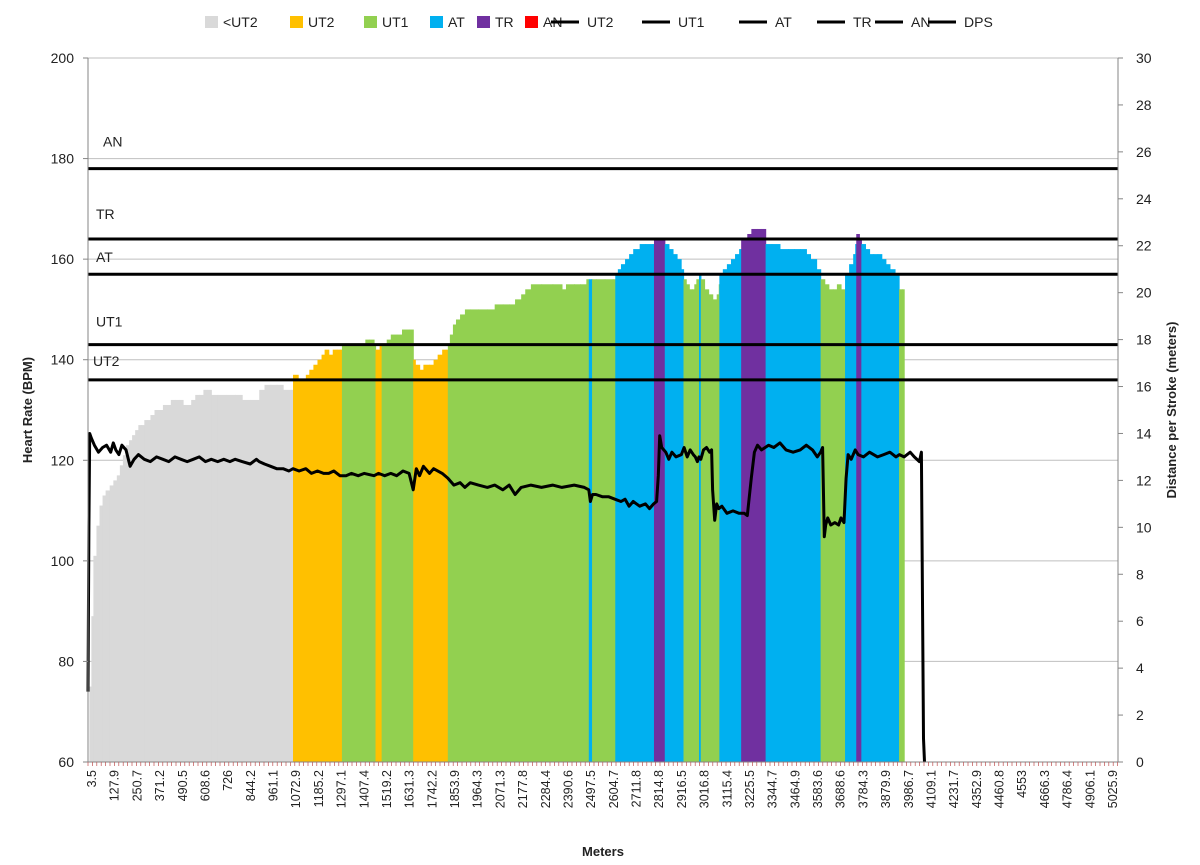 The height and width of the screenshot is (865, 1200). Describe the element at coordinates (1140, 715) in the screenshot. I see `y2-tick-label: 2` at that location.